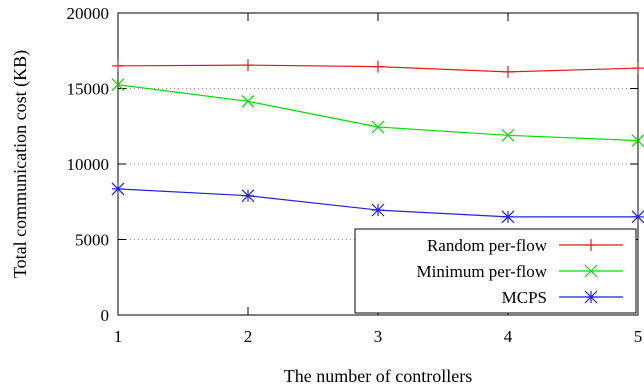  Describe the element at coordinates (88, 89) in the screenshot. I see `y-tick-label: 15000` at that location.